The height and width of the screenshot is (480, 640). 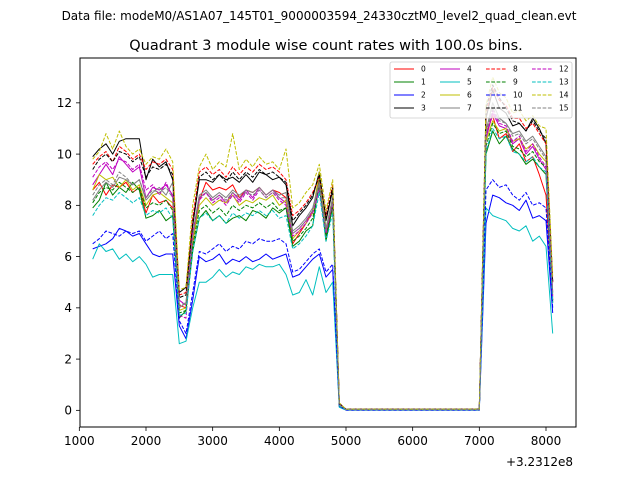 What do you see at coordinates (515, 69) in the screenshot?
I see `legend-label-8: 8` at bounding box center [515, 69].